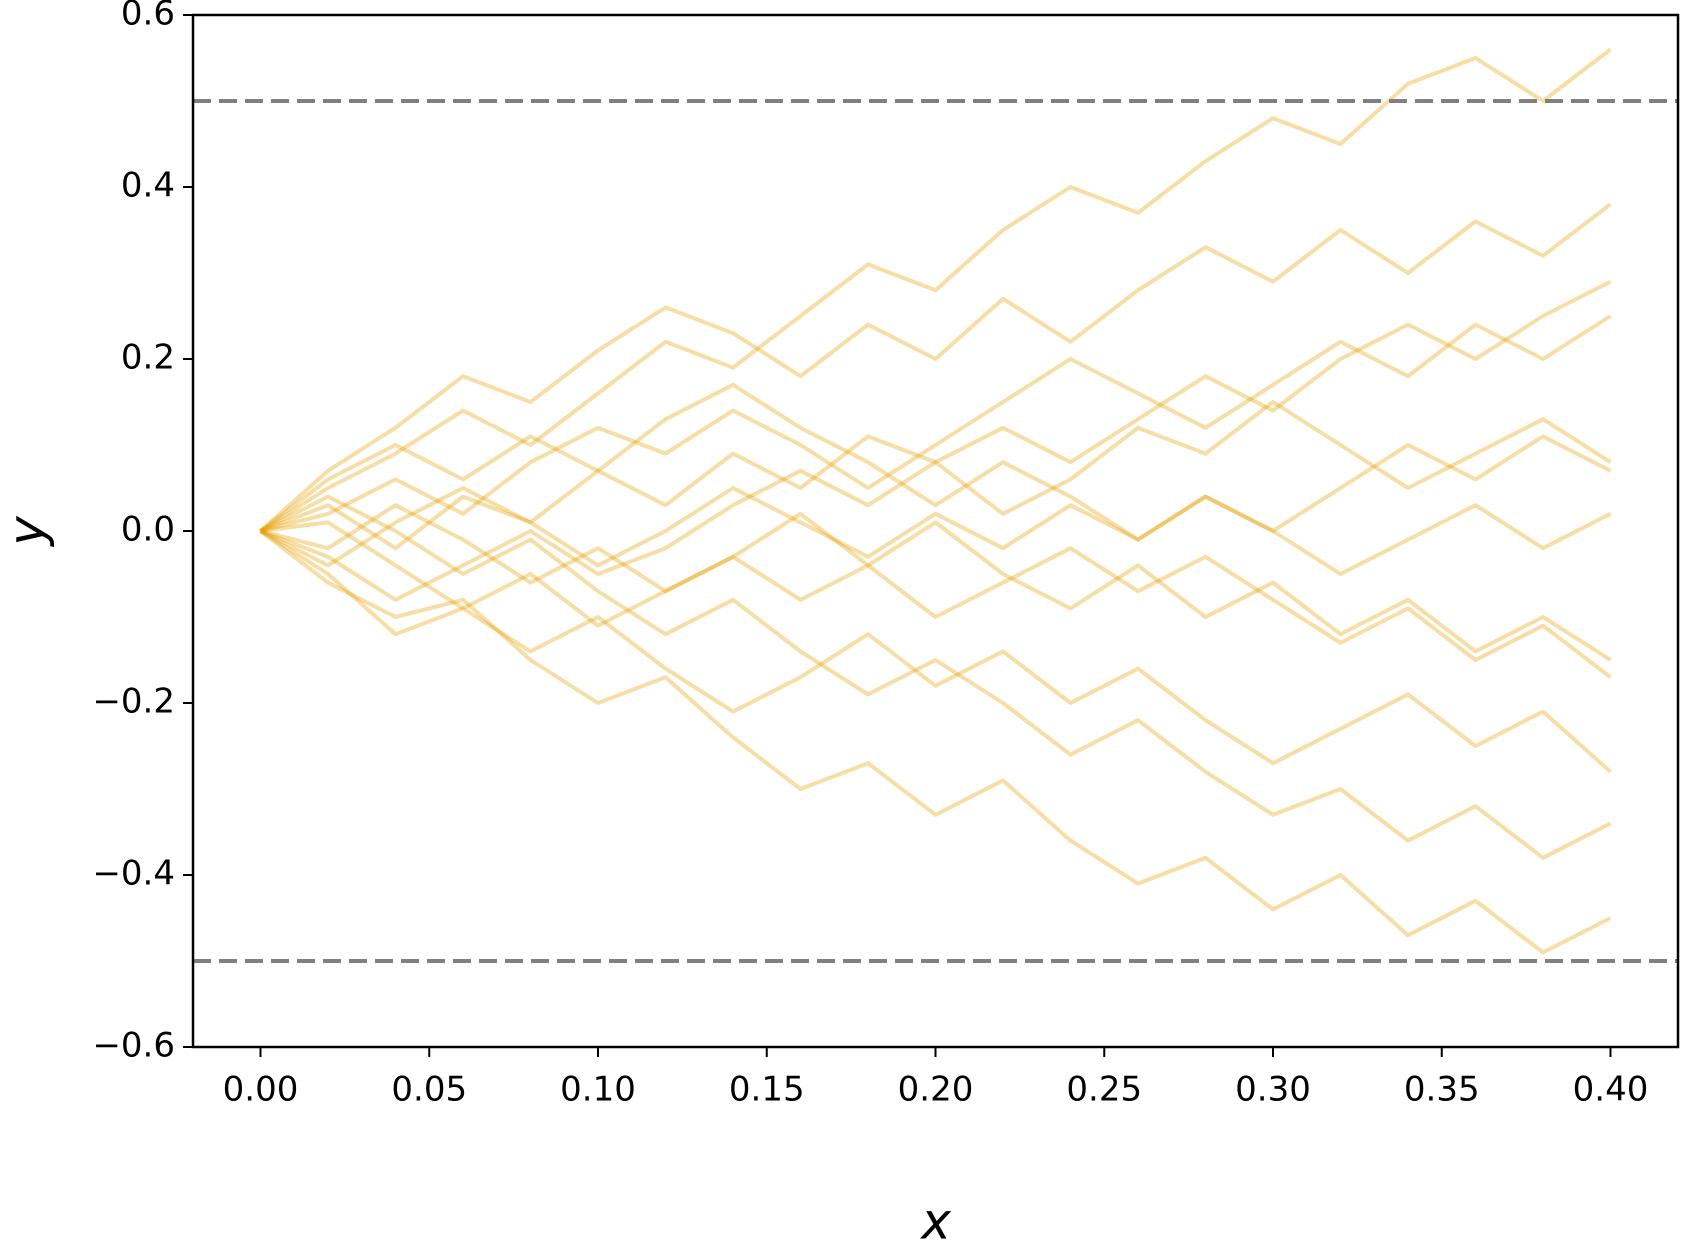  I want to click on y-tick-label: −0.6, so click(133, 1046).